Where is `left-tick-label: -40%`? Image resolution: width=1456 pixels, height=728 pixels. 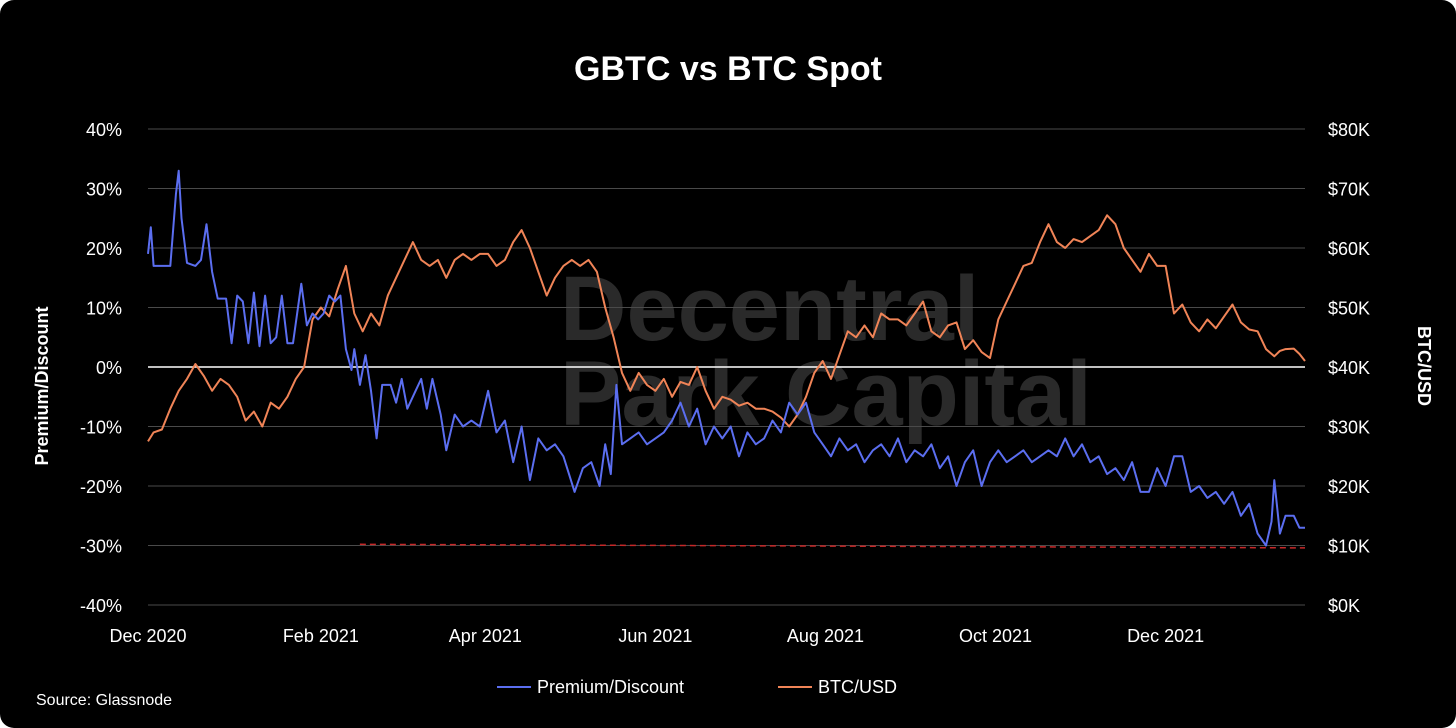
left-tick-label: -40% is located at coordinates (101, 606).